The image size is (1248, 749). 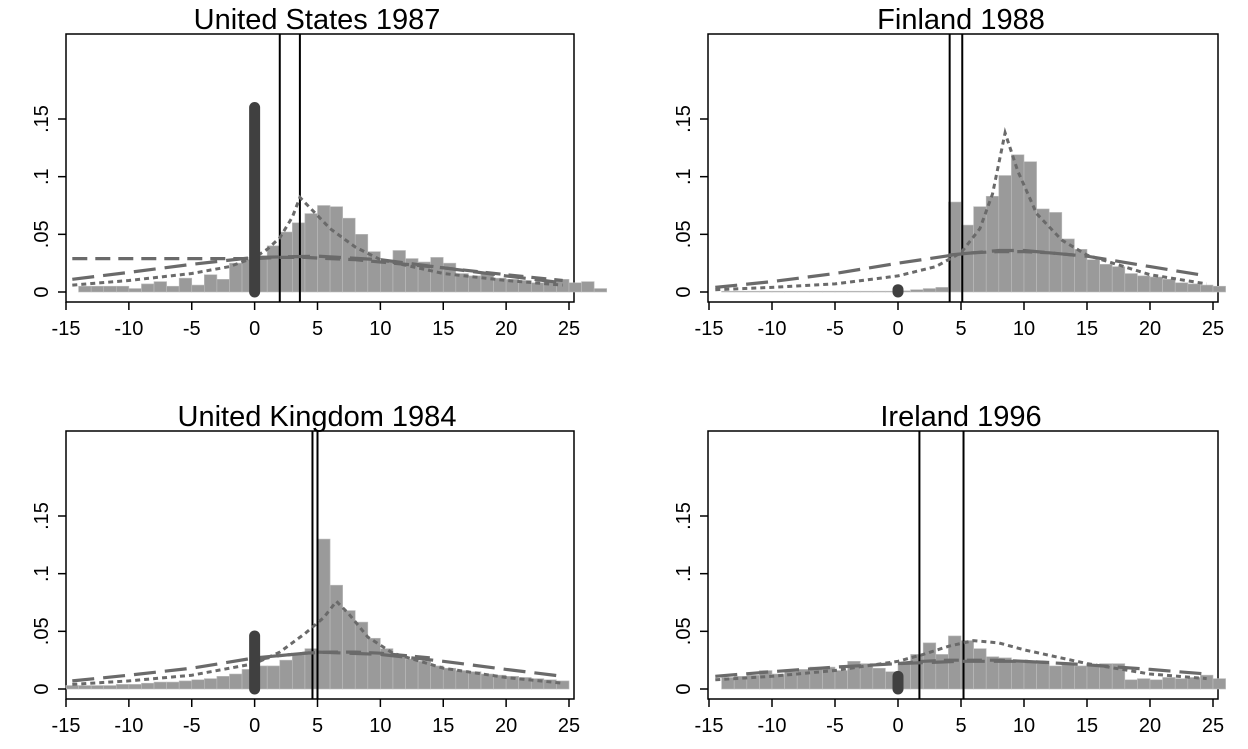 I want to click on x-tick-label: -10, so click(x=128, y=329).